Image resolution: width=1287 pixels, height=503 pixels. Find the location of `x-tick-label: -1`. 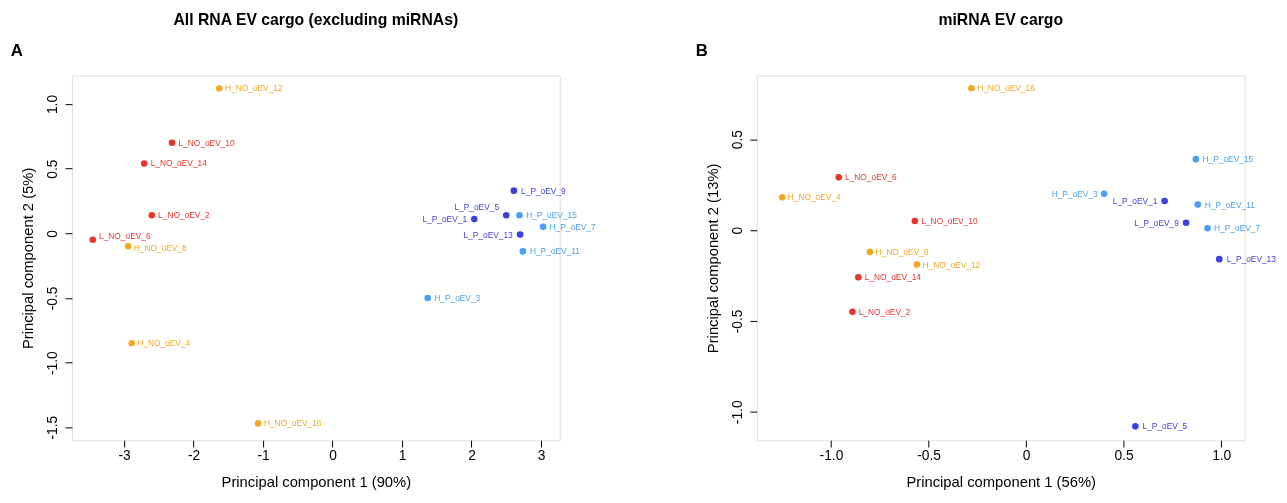

x-tick-label: -1 is located at coordinates (263, 456).